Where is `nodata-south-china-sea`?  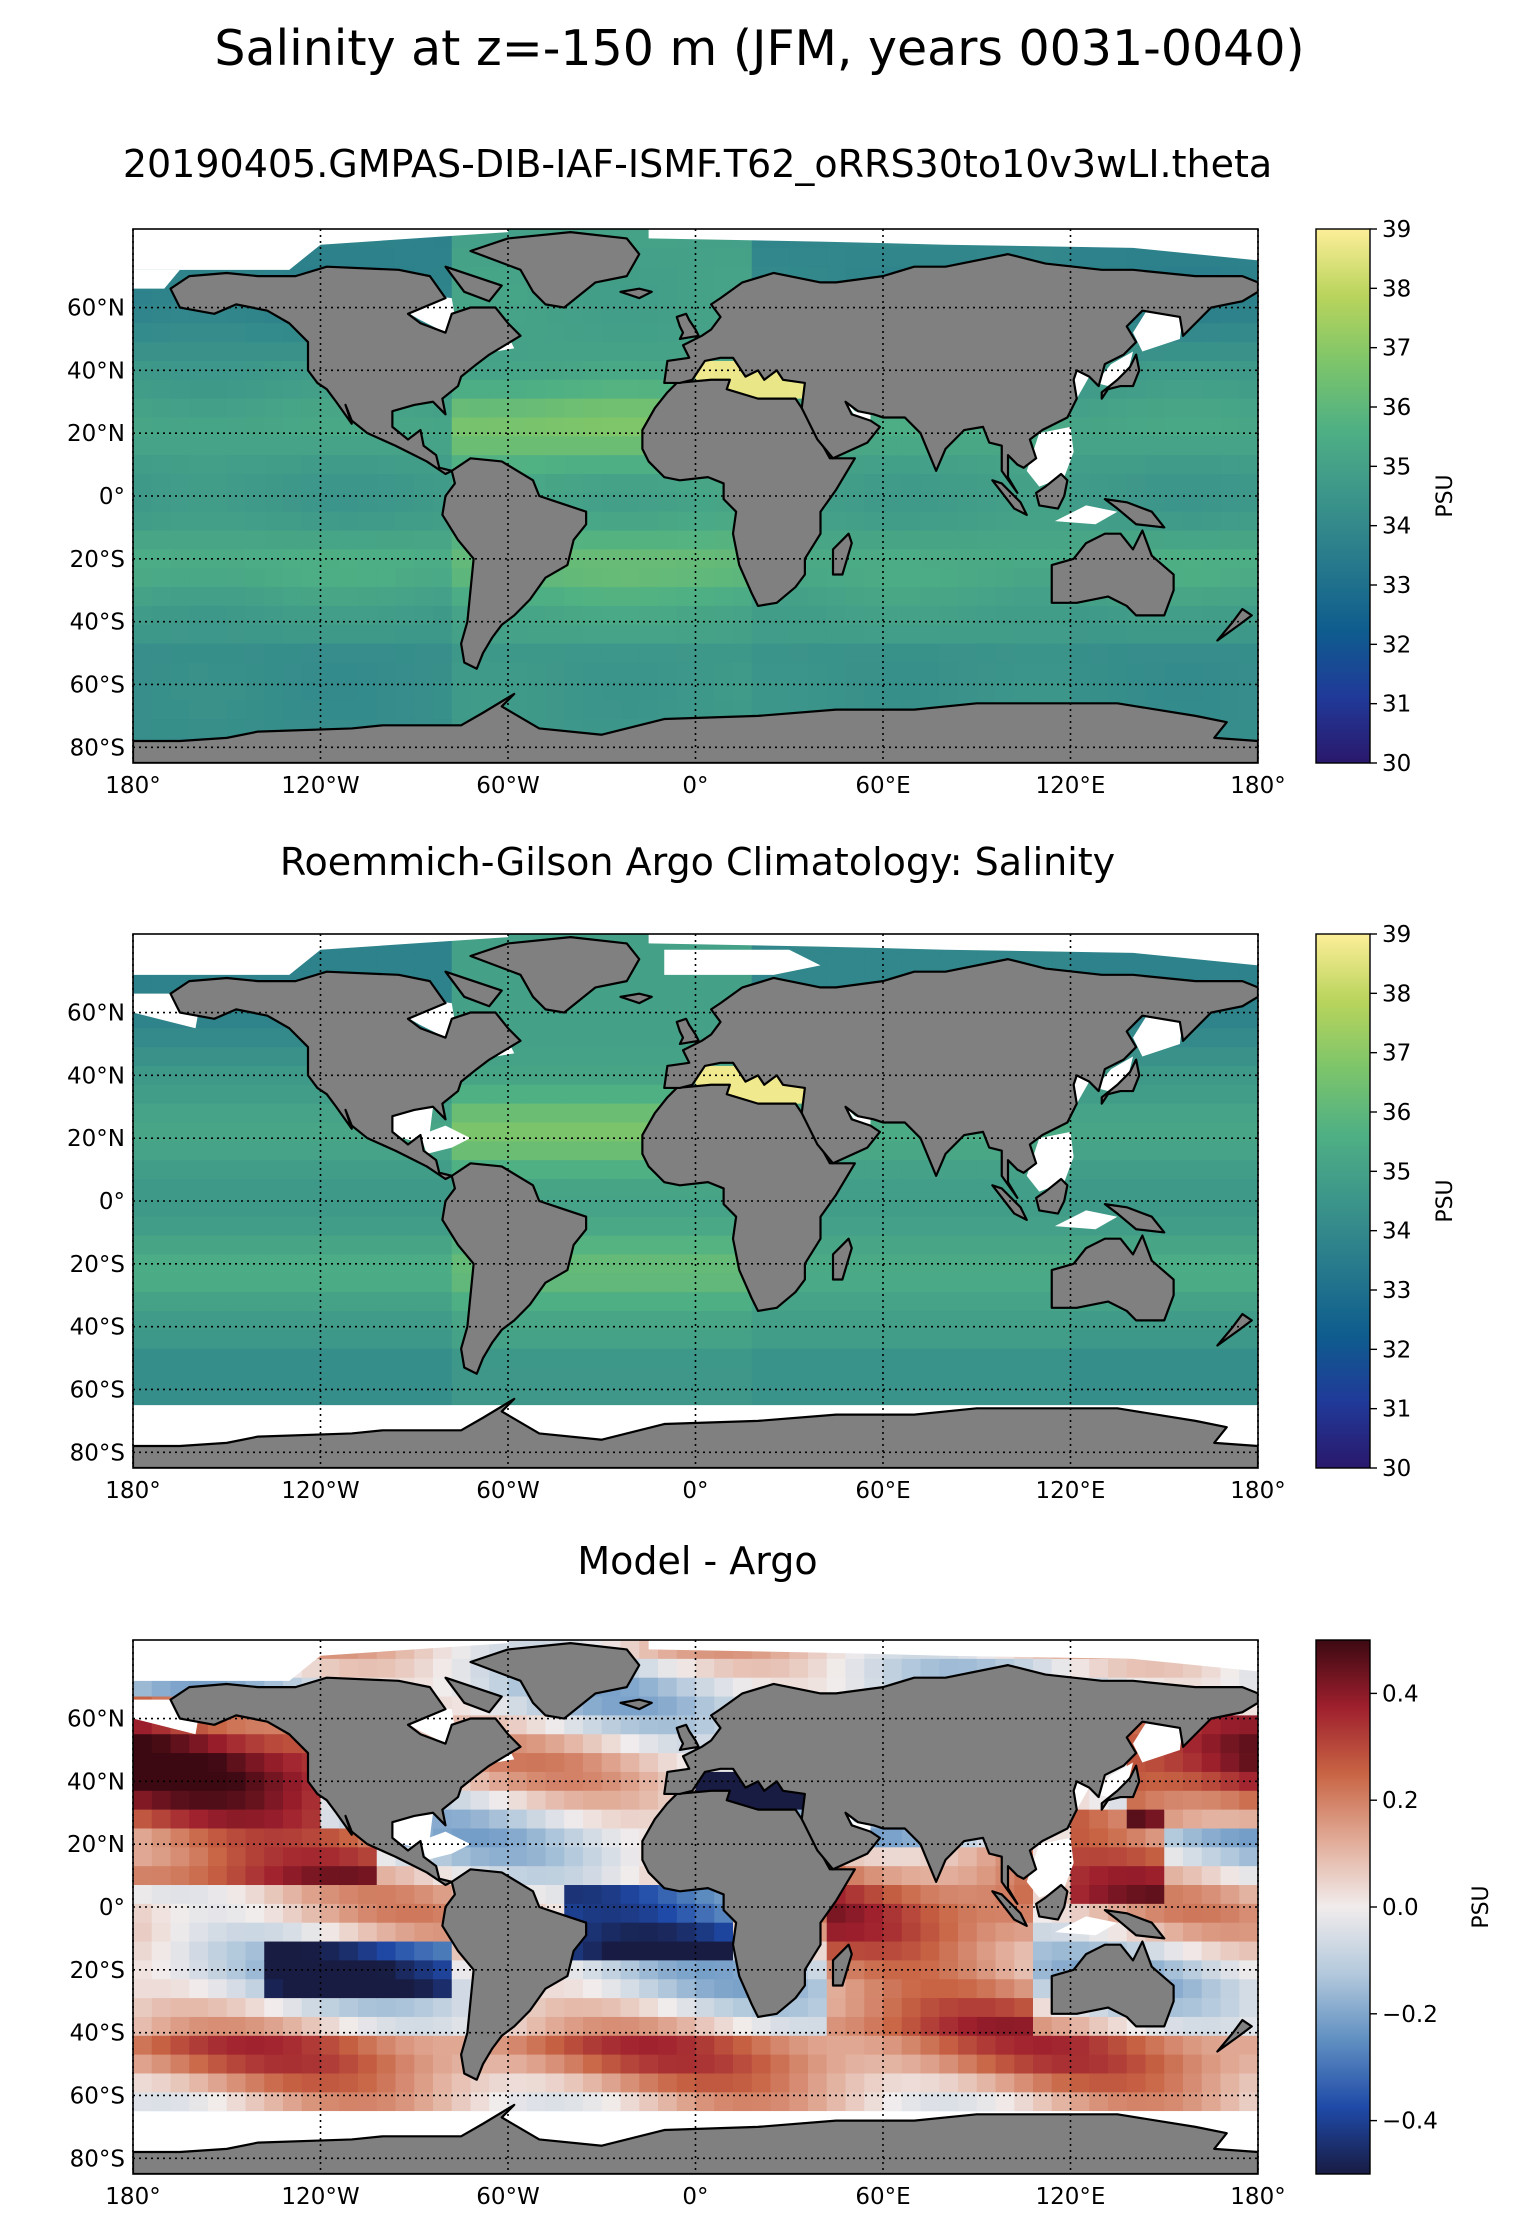
nodata-south-china-sea is located at coordinates (1050, 1161).